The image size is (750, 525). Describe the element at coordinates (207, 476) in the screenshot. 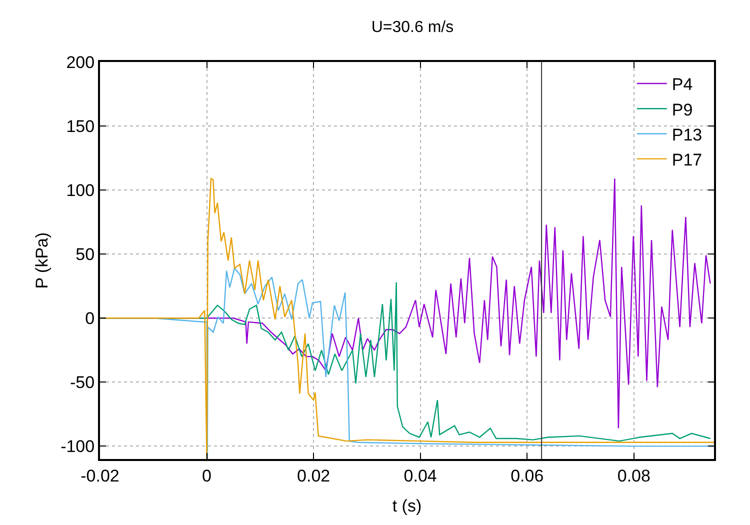

I see `x-tick-label: 0` at that location.